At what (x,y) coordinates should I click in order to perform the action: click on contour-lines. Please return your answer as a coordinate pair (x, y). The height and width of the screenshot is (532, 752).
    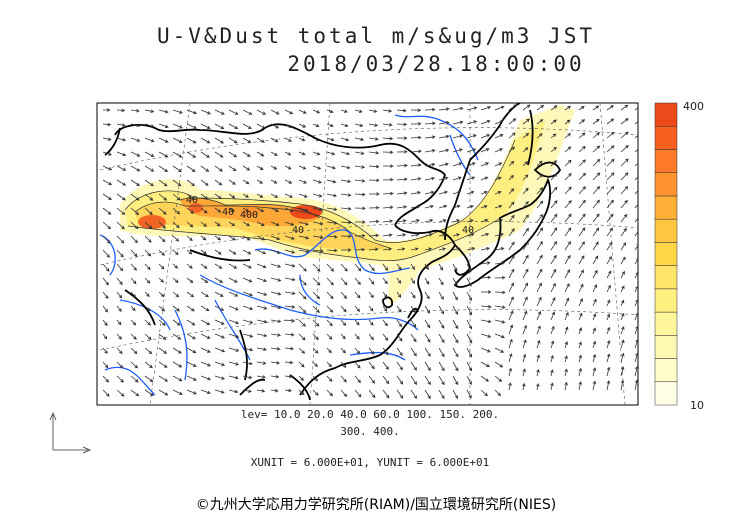
    Looking at the image, I should click on (320, 200).